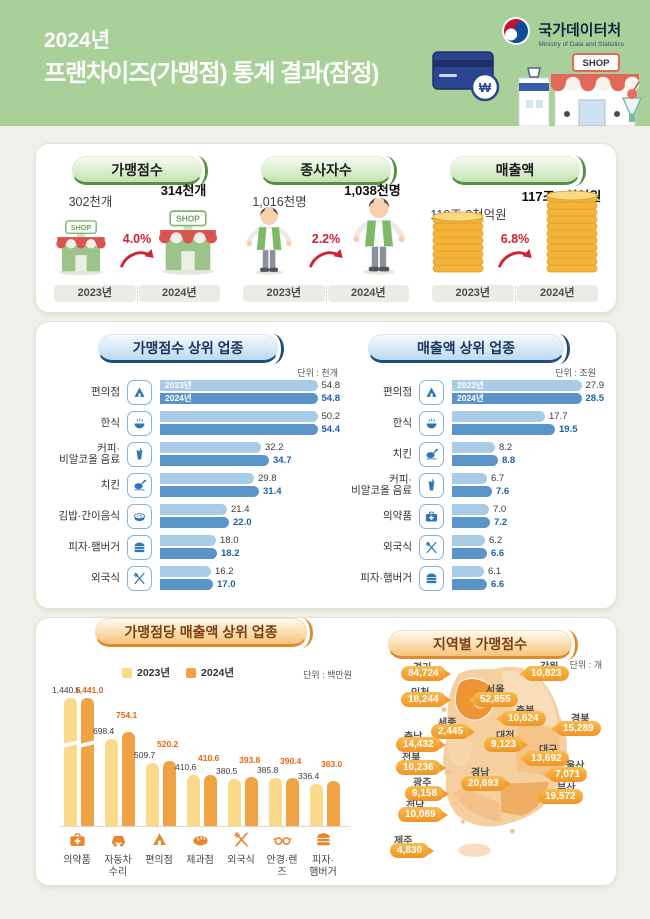  What do you see at coordinates (431, 516) in the screenshot?
I see `medkit-icon` at bounding box center [431, 516].